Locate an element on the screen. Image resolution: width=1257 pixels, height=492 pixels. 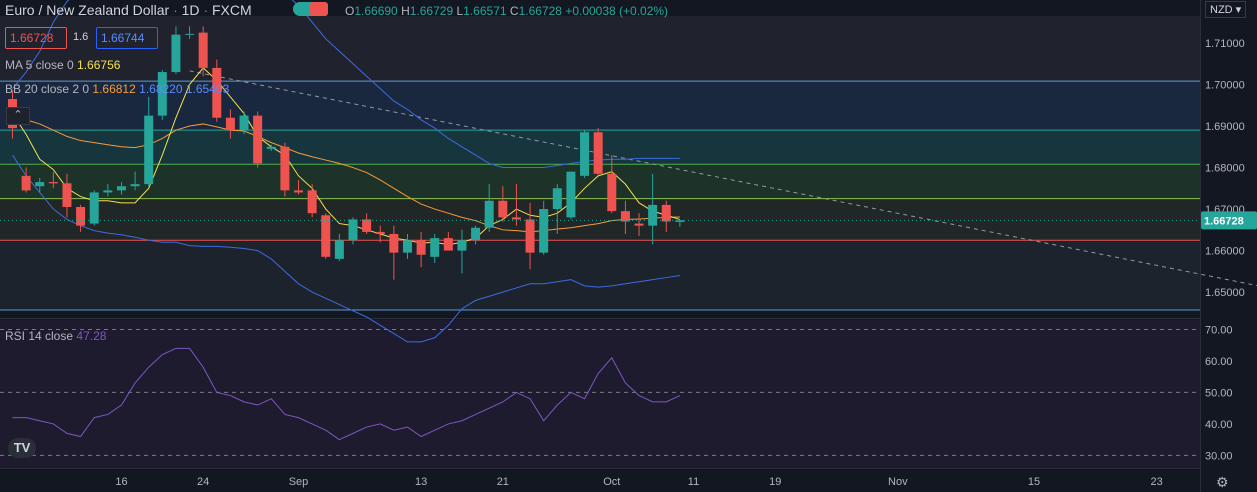
last-price-label: 1.66728 is located at coordinates (1224, 221).